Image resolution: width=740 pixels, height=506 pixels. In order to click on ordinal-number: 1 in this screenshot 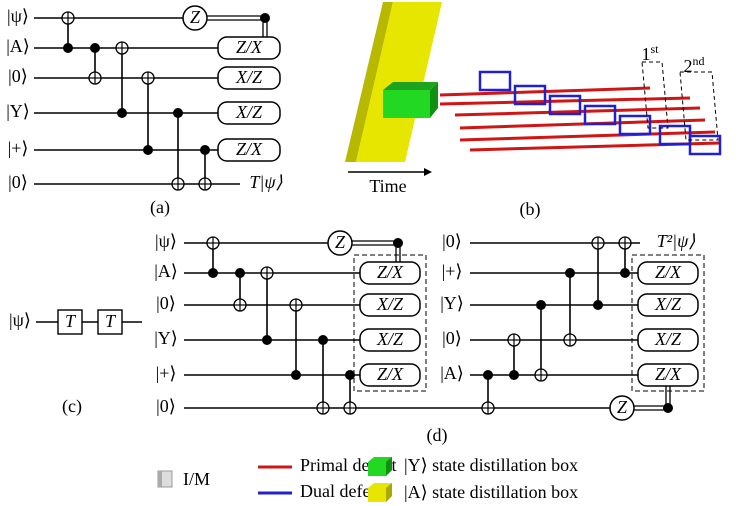, I will do `click(645, 54)`.